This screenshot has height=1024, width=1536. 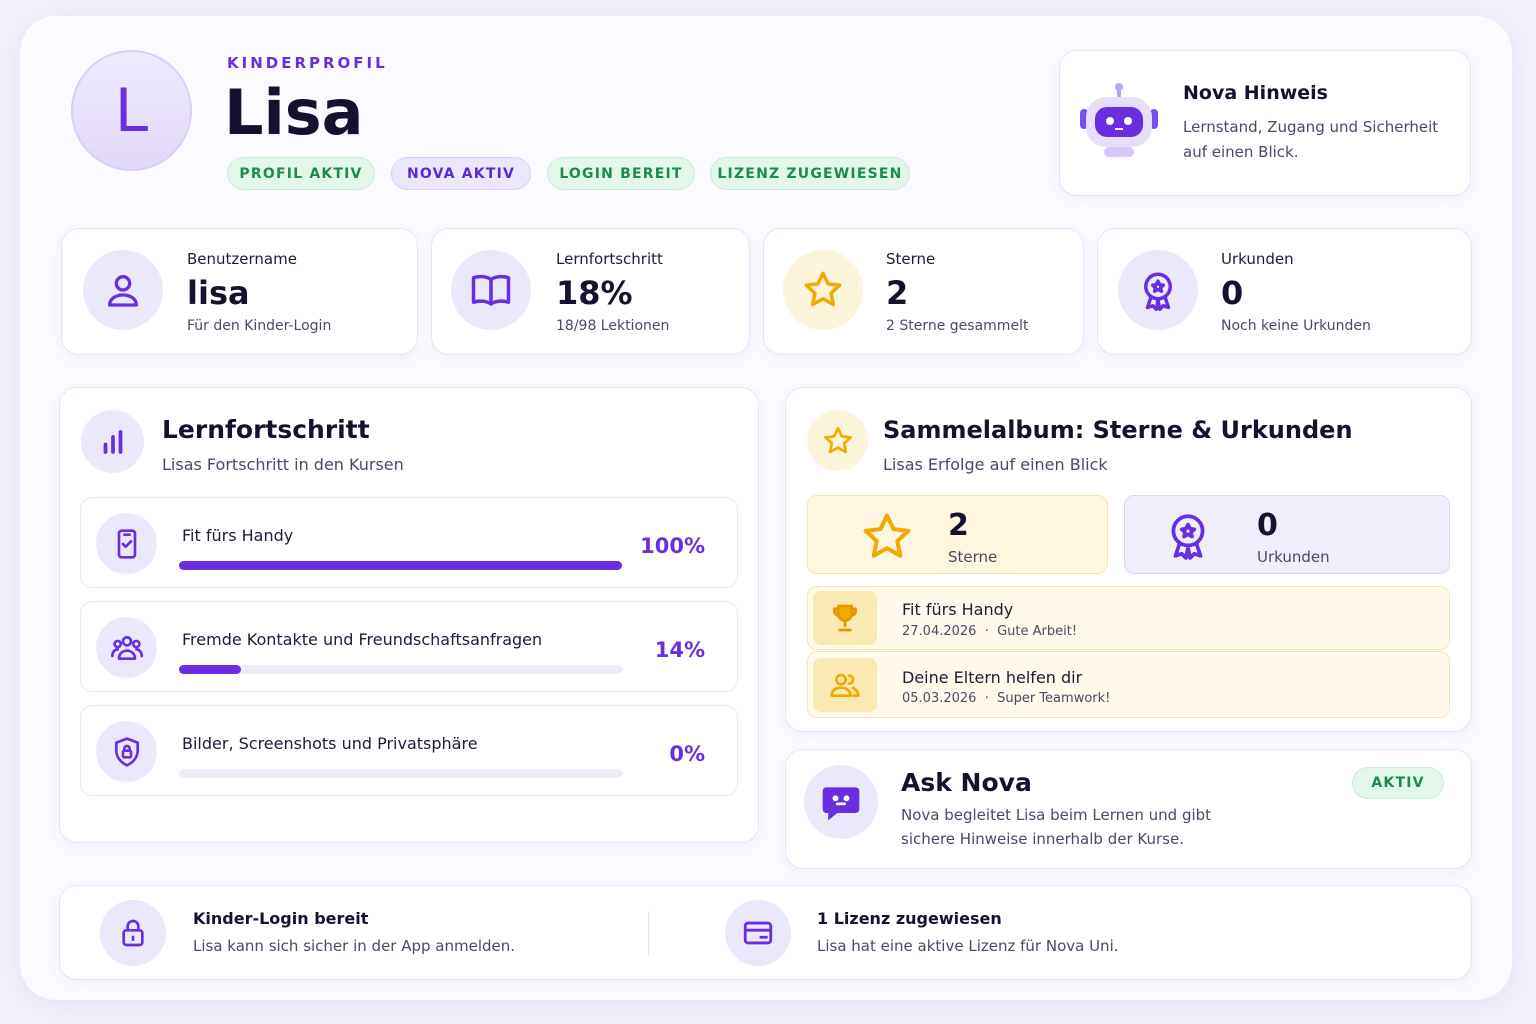 What do you see at coordinates (1232, 293) in the screenshot?
I see `stat-value: 0` at bounding box center [1232, 293].